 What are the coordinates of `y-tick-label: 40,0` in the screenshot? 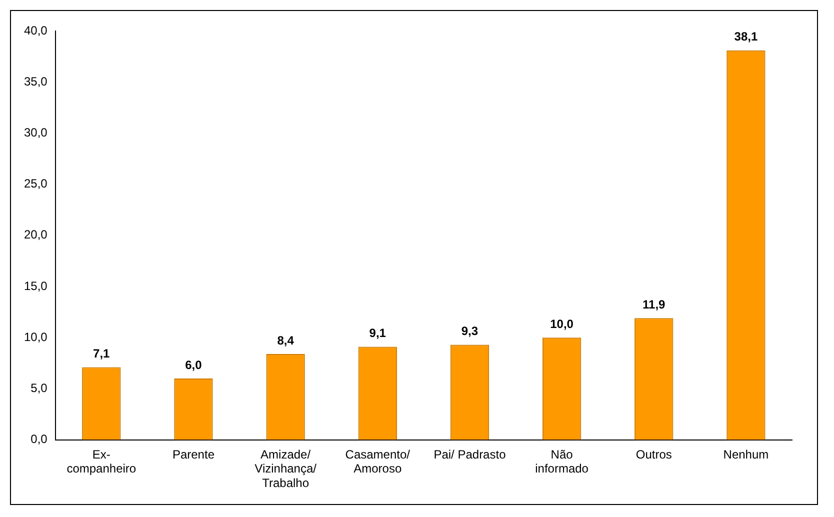 It's located at (36, 30).